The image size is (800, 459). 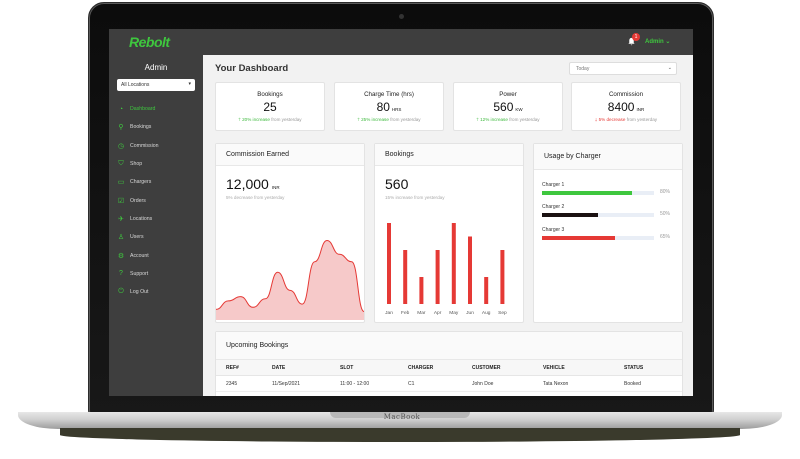 What do you see at coordinates (270, 94) in the screenshot?
I see `stat-label: Bookings` at bounding box center [270, 94].